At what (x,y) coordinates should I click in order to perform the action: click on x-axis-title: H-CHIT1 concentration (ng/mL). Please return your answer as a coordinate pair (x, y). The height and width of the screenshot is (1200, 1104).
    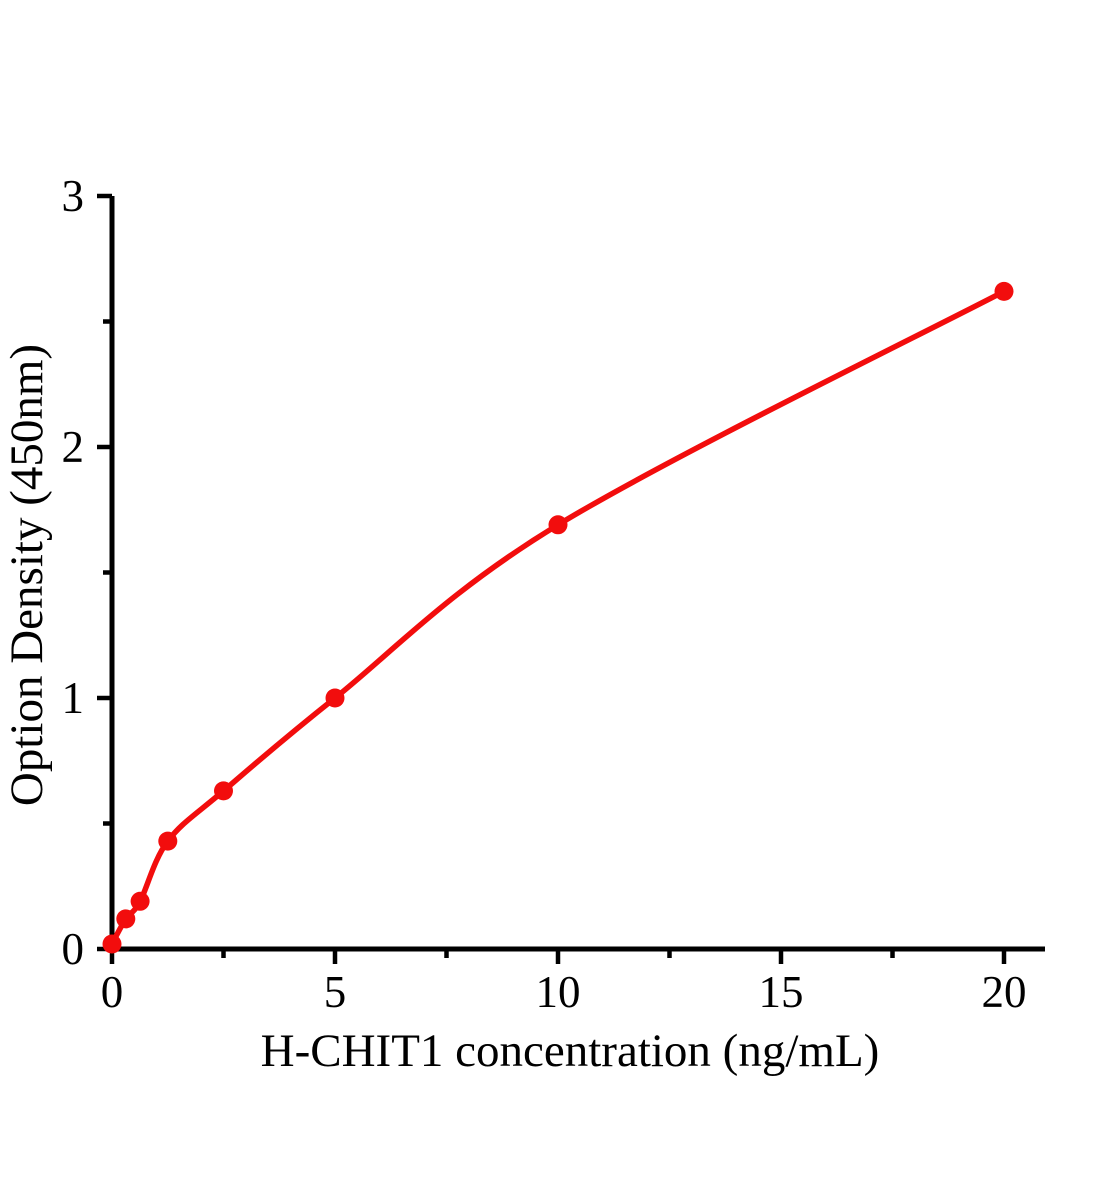
    Looking at the image, I should click on (570, 1051).